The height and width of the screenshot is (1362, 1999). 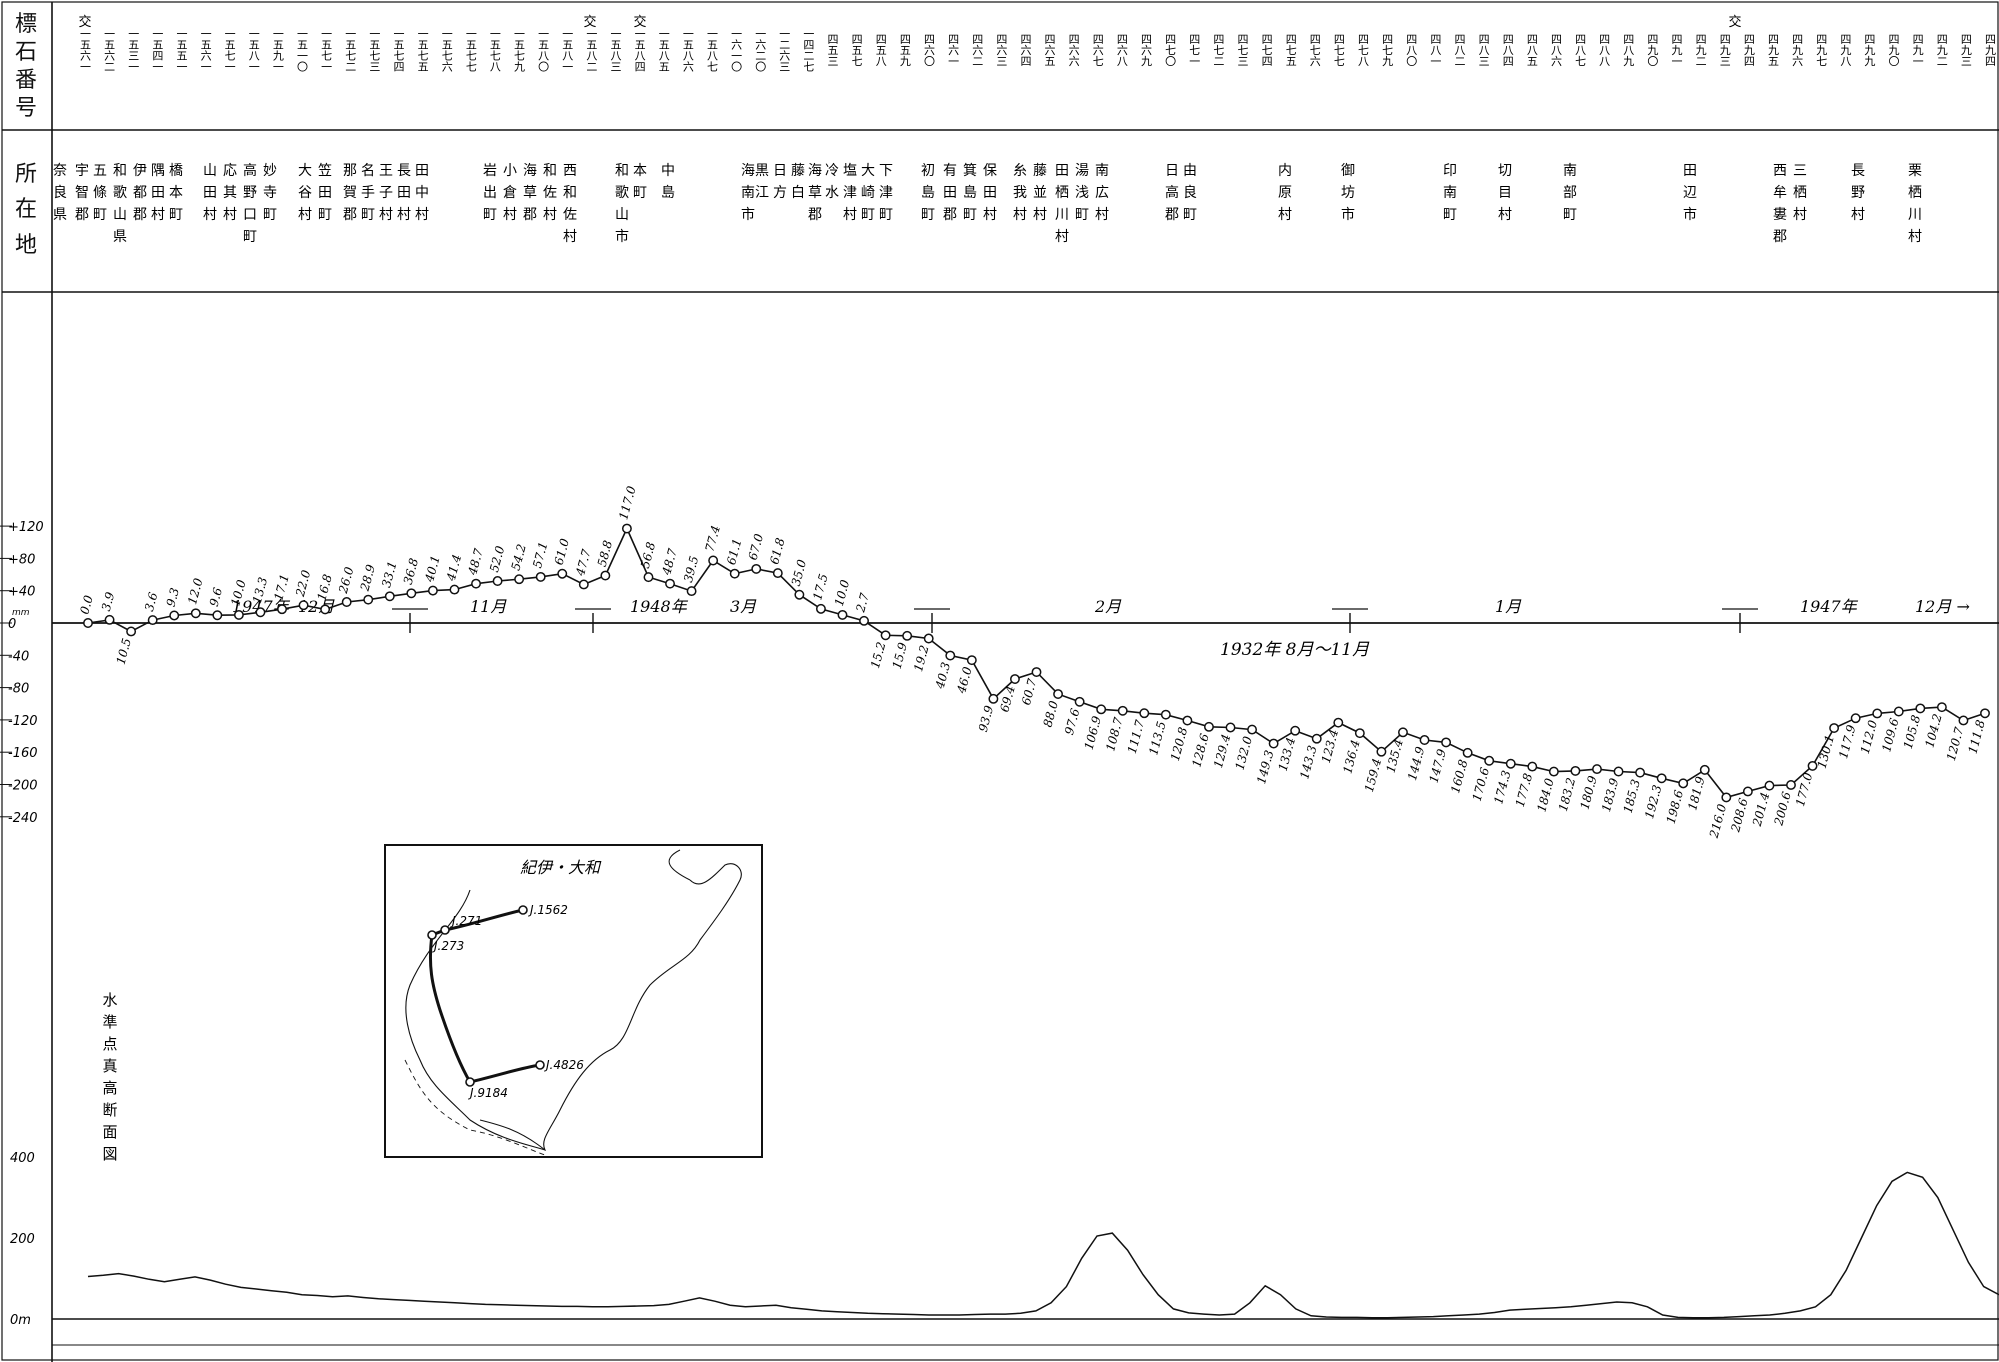 What do you see at coordinates (470, 1082) in the screenshot?
I see `station-marker` at bounding box center [470, 1082].